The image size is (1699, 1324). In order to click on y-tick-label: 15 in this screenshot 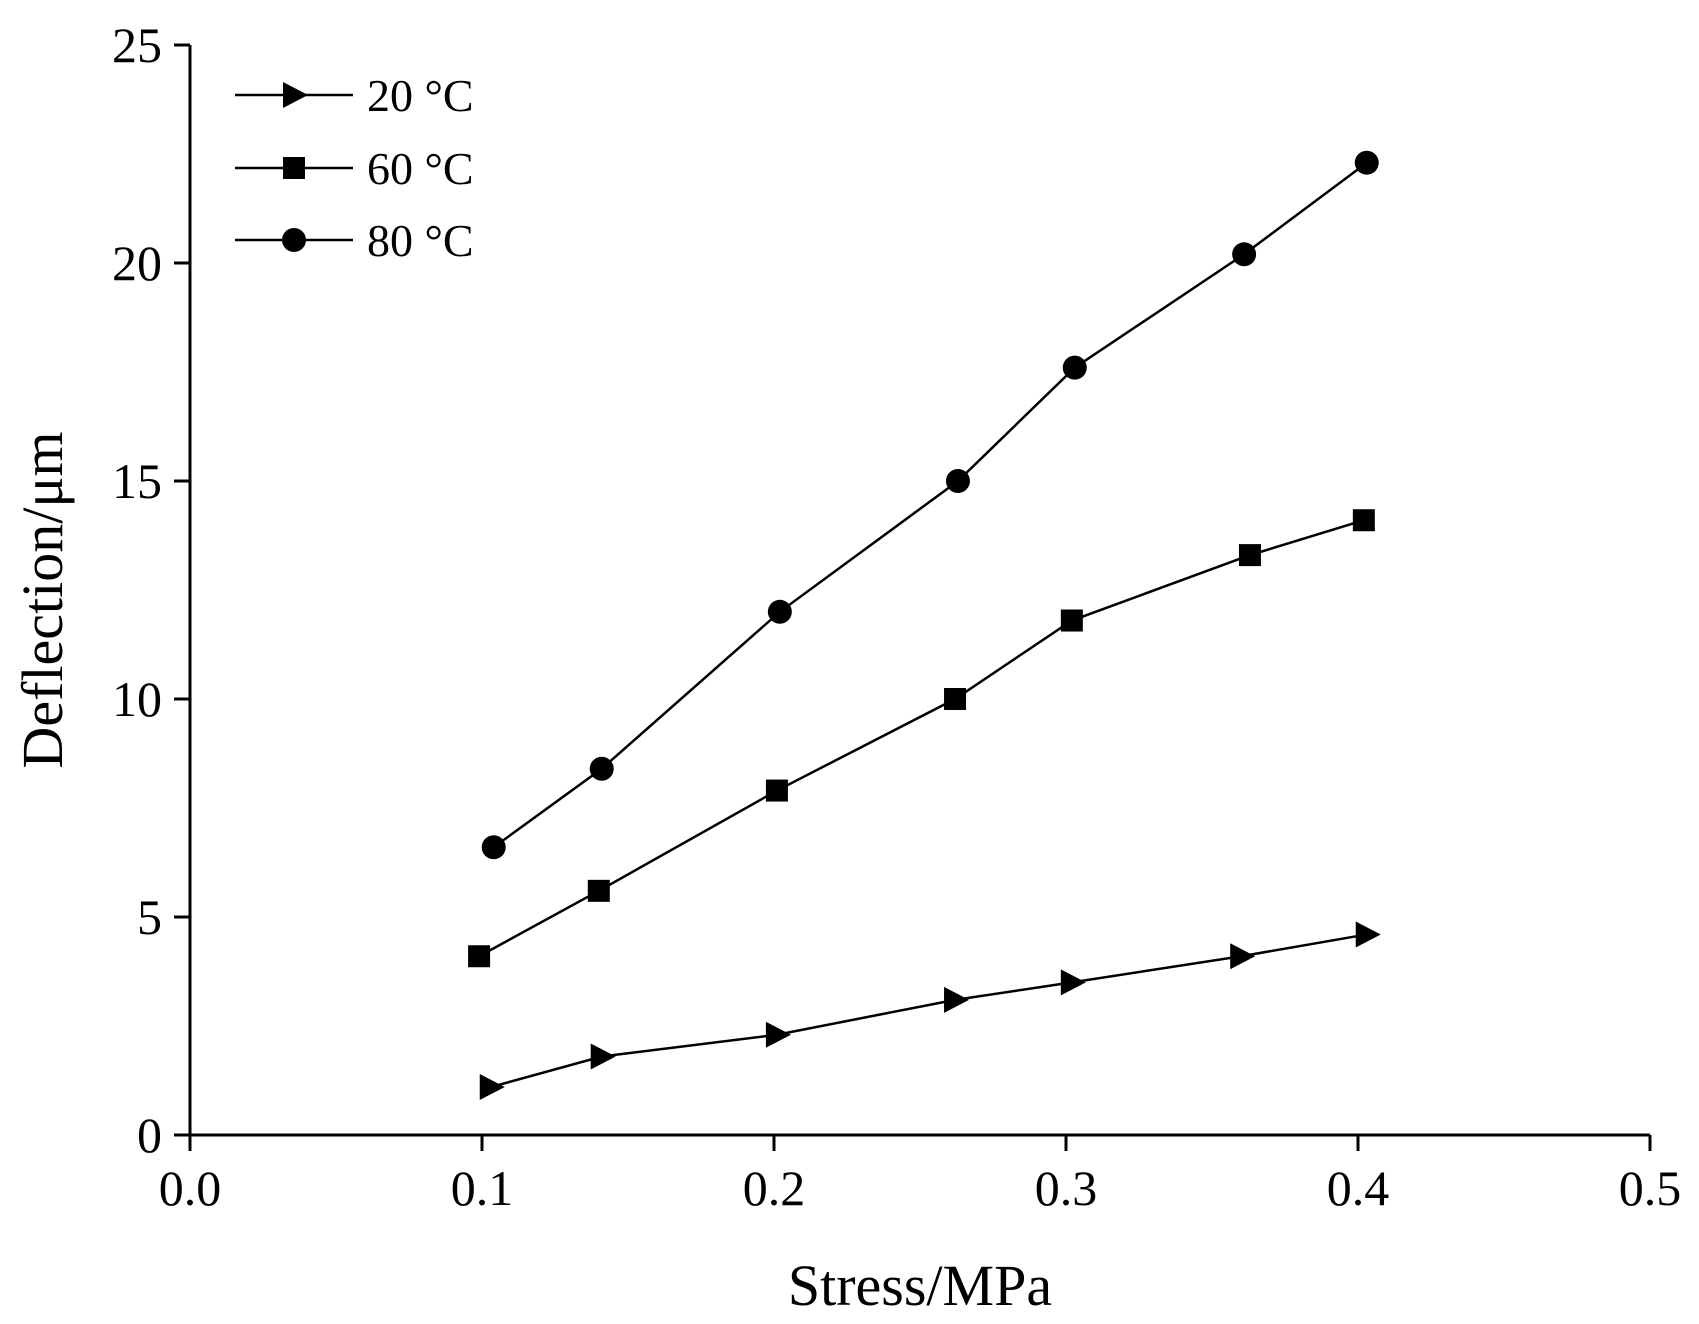, I will do `click(137, 481)`.